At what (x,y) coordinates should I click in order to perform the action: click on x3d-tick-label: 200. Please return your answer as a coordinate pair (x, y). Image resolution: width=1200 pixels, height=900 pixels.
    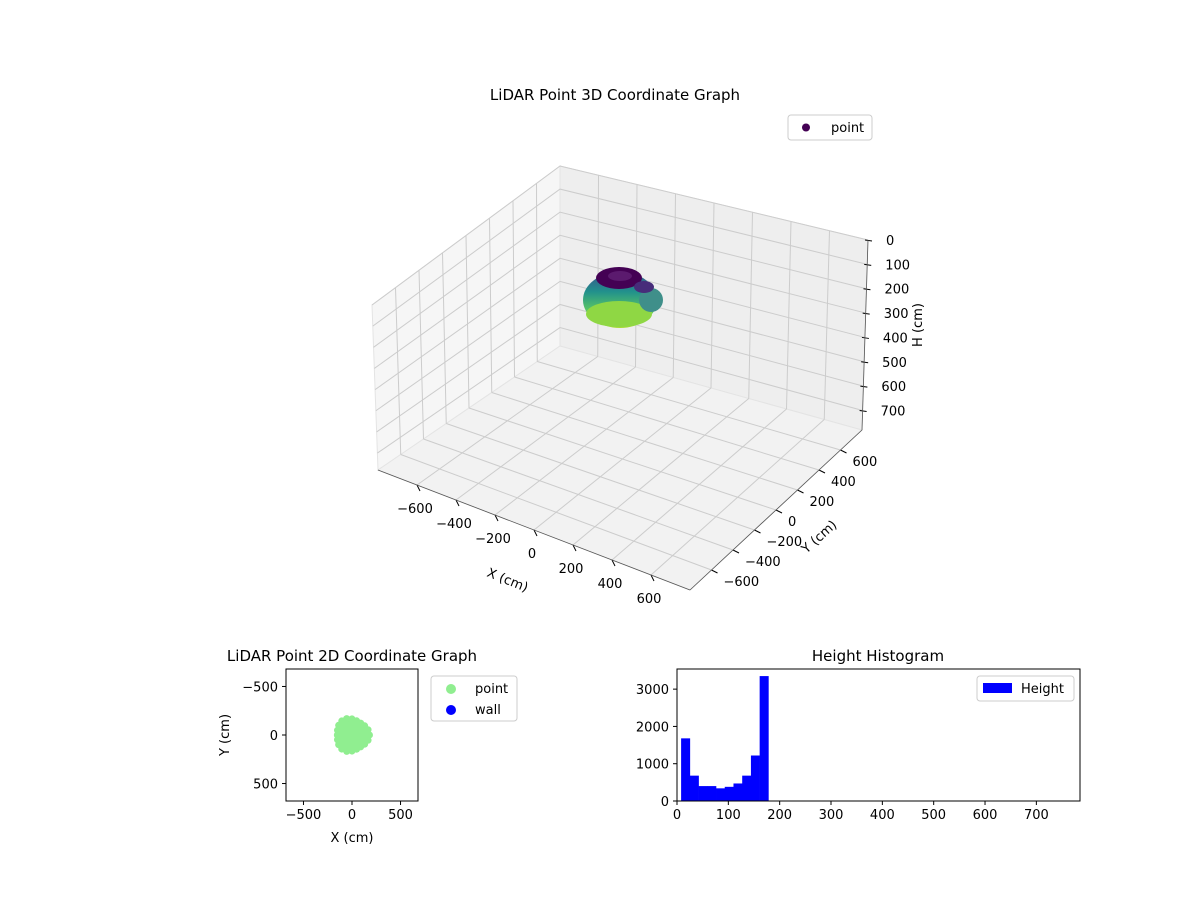
    Looking at the image, I should click on (571, 569).